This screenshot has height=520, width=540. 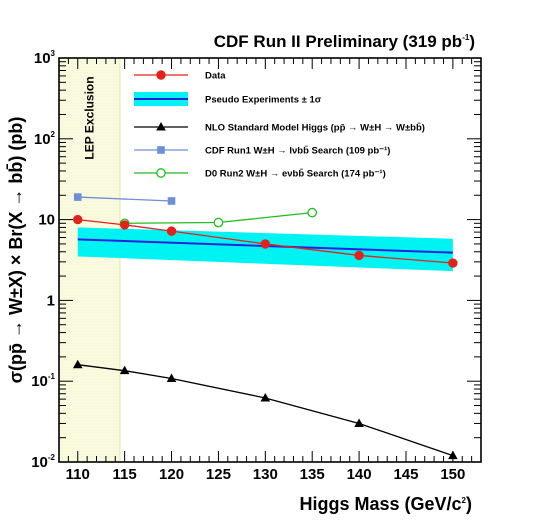 I want to click on x-tick-label: 125, so click(x=218, y=474).